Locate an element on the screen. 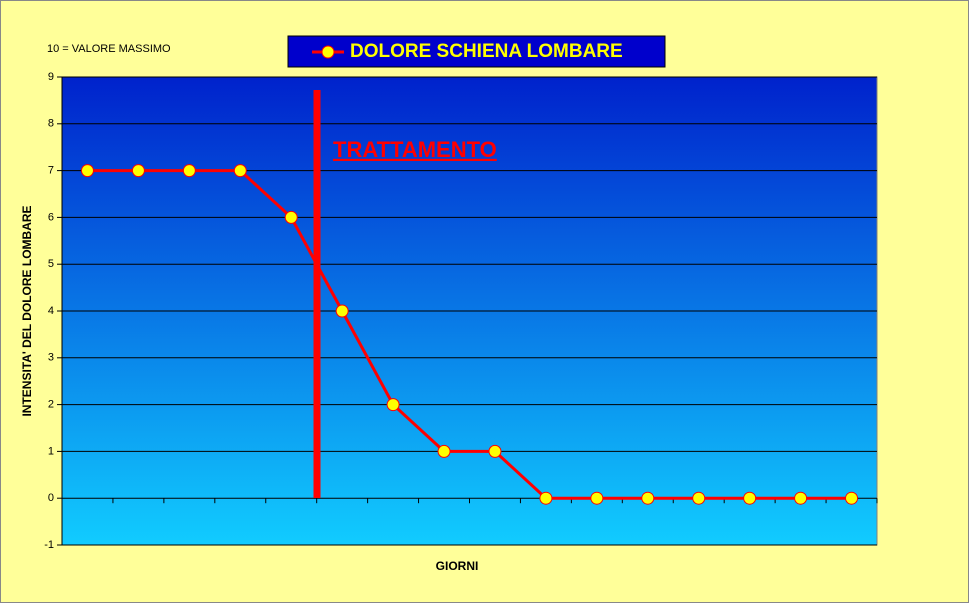 This screenshot has width=970, height=604. y-tick-label: 3 is located at coordinates (51, 358).